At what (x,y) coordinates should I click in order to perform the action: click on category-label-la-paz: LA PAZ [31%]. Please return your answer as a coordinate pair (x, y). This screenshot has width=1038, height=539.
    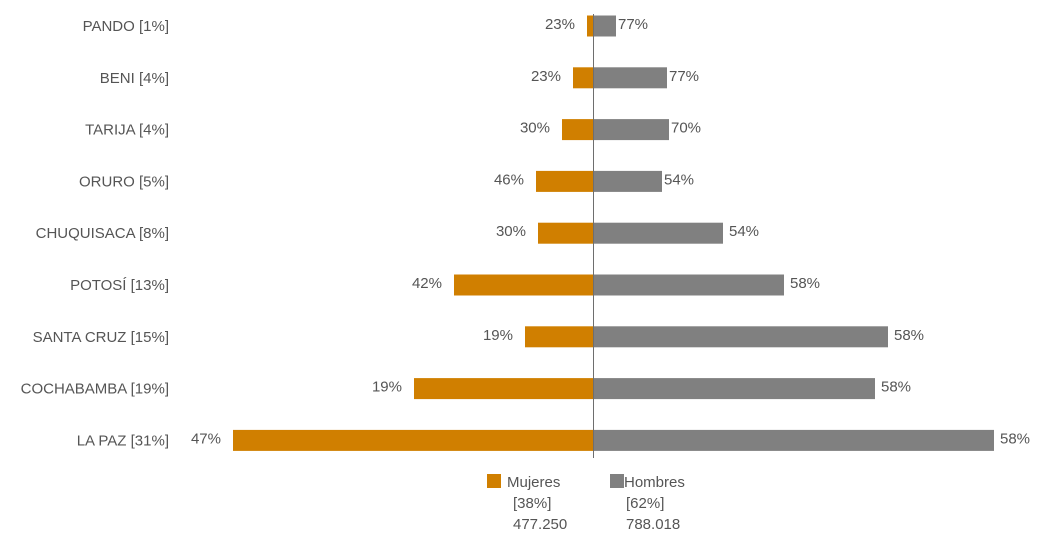
    Looking at the image, I should click on (123, 440).